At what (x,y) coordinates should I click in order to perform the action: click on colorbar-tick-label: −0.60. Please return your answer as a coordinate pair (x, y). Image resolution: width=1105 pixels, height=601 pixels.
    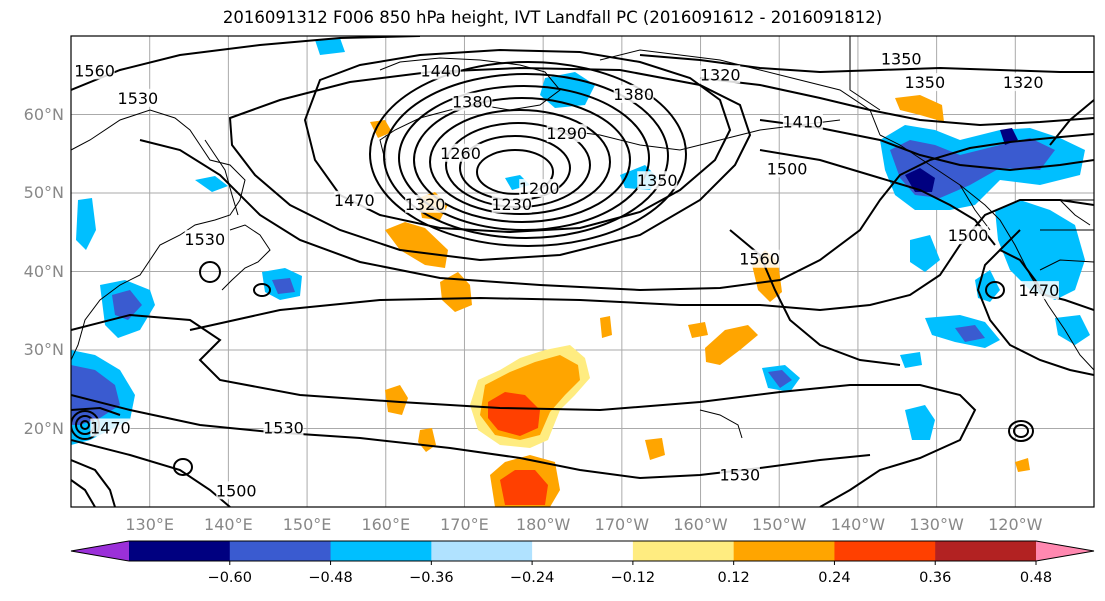
    Looking at the image, I should click on (229, 578).